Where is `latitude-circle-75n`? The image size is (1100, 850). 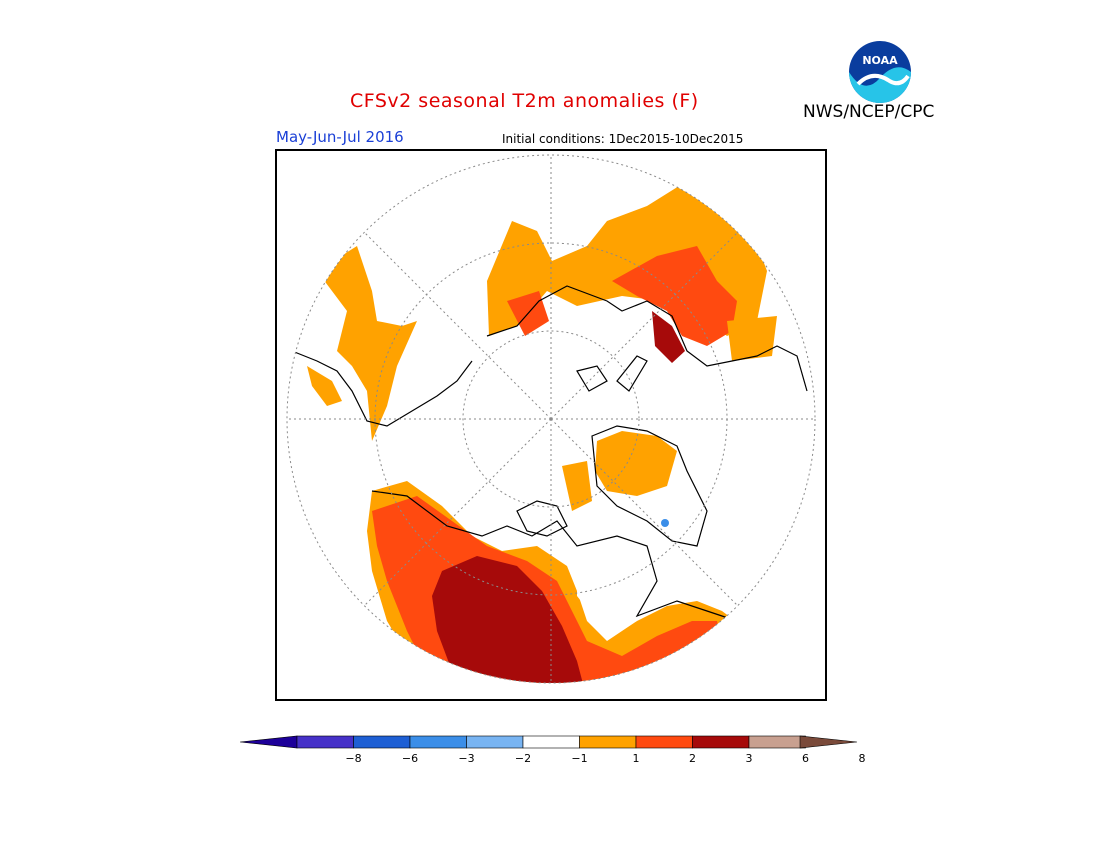 latitude-circle-75n is located at coordinates (551, 419).